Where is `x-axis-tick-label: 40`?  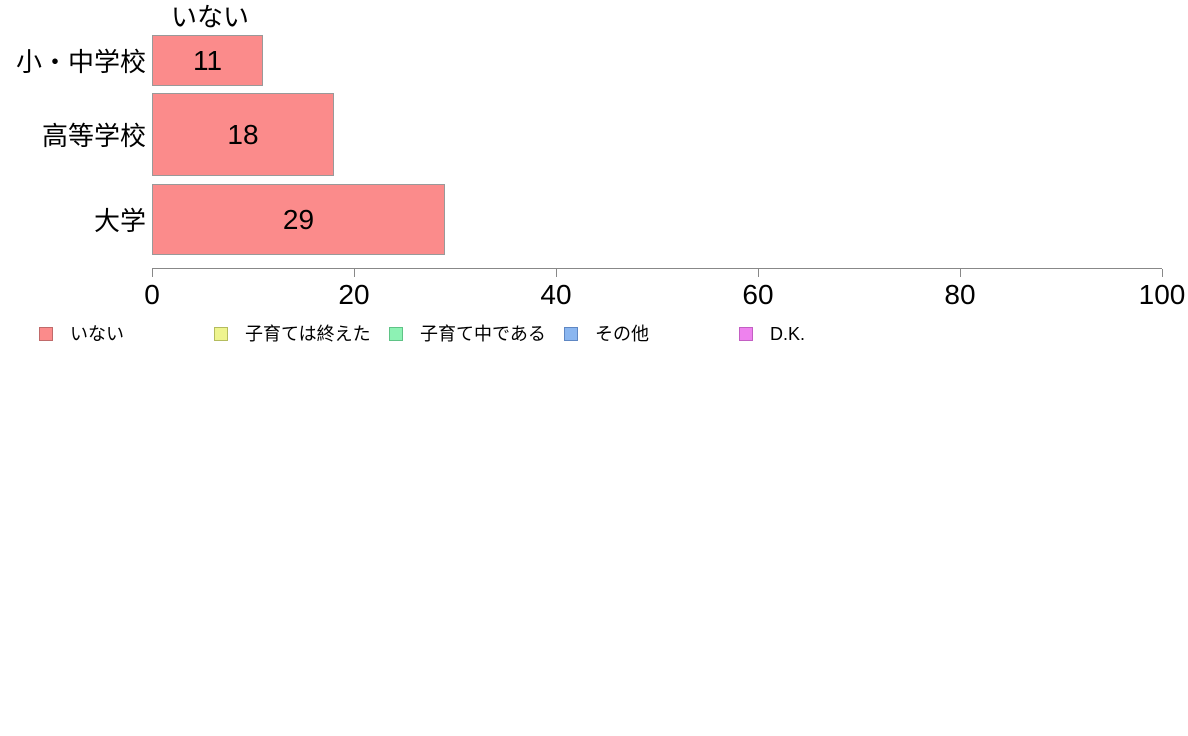
x-axis-tick-label: 40 is located at coordinates (556, 294).